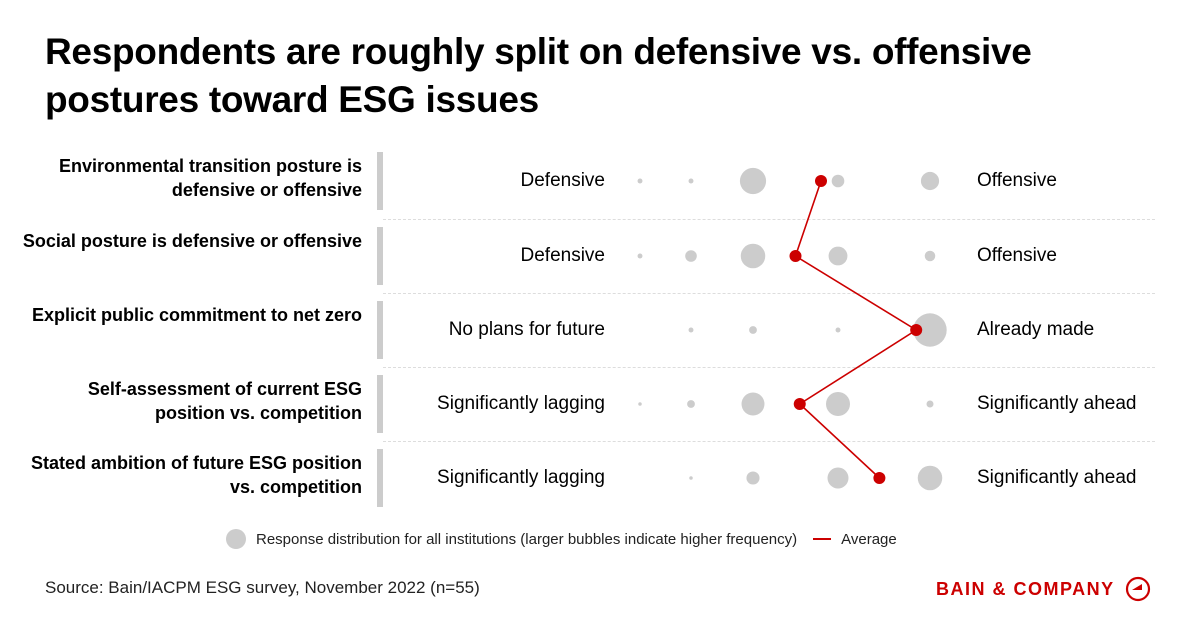  I want to click on legend-average-swatch, so click(822, 539).